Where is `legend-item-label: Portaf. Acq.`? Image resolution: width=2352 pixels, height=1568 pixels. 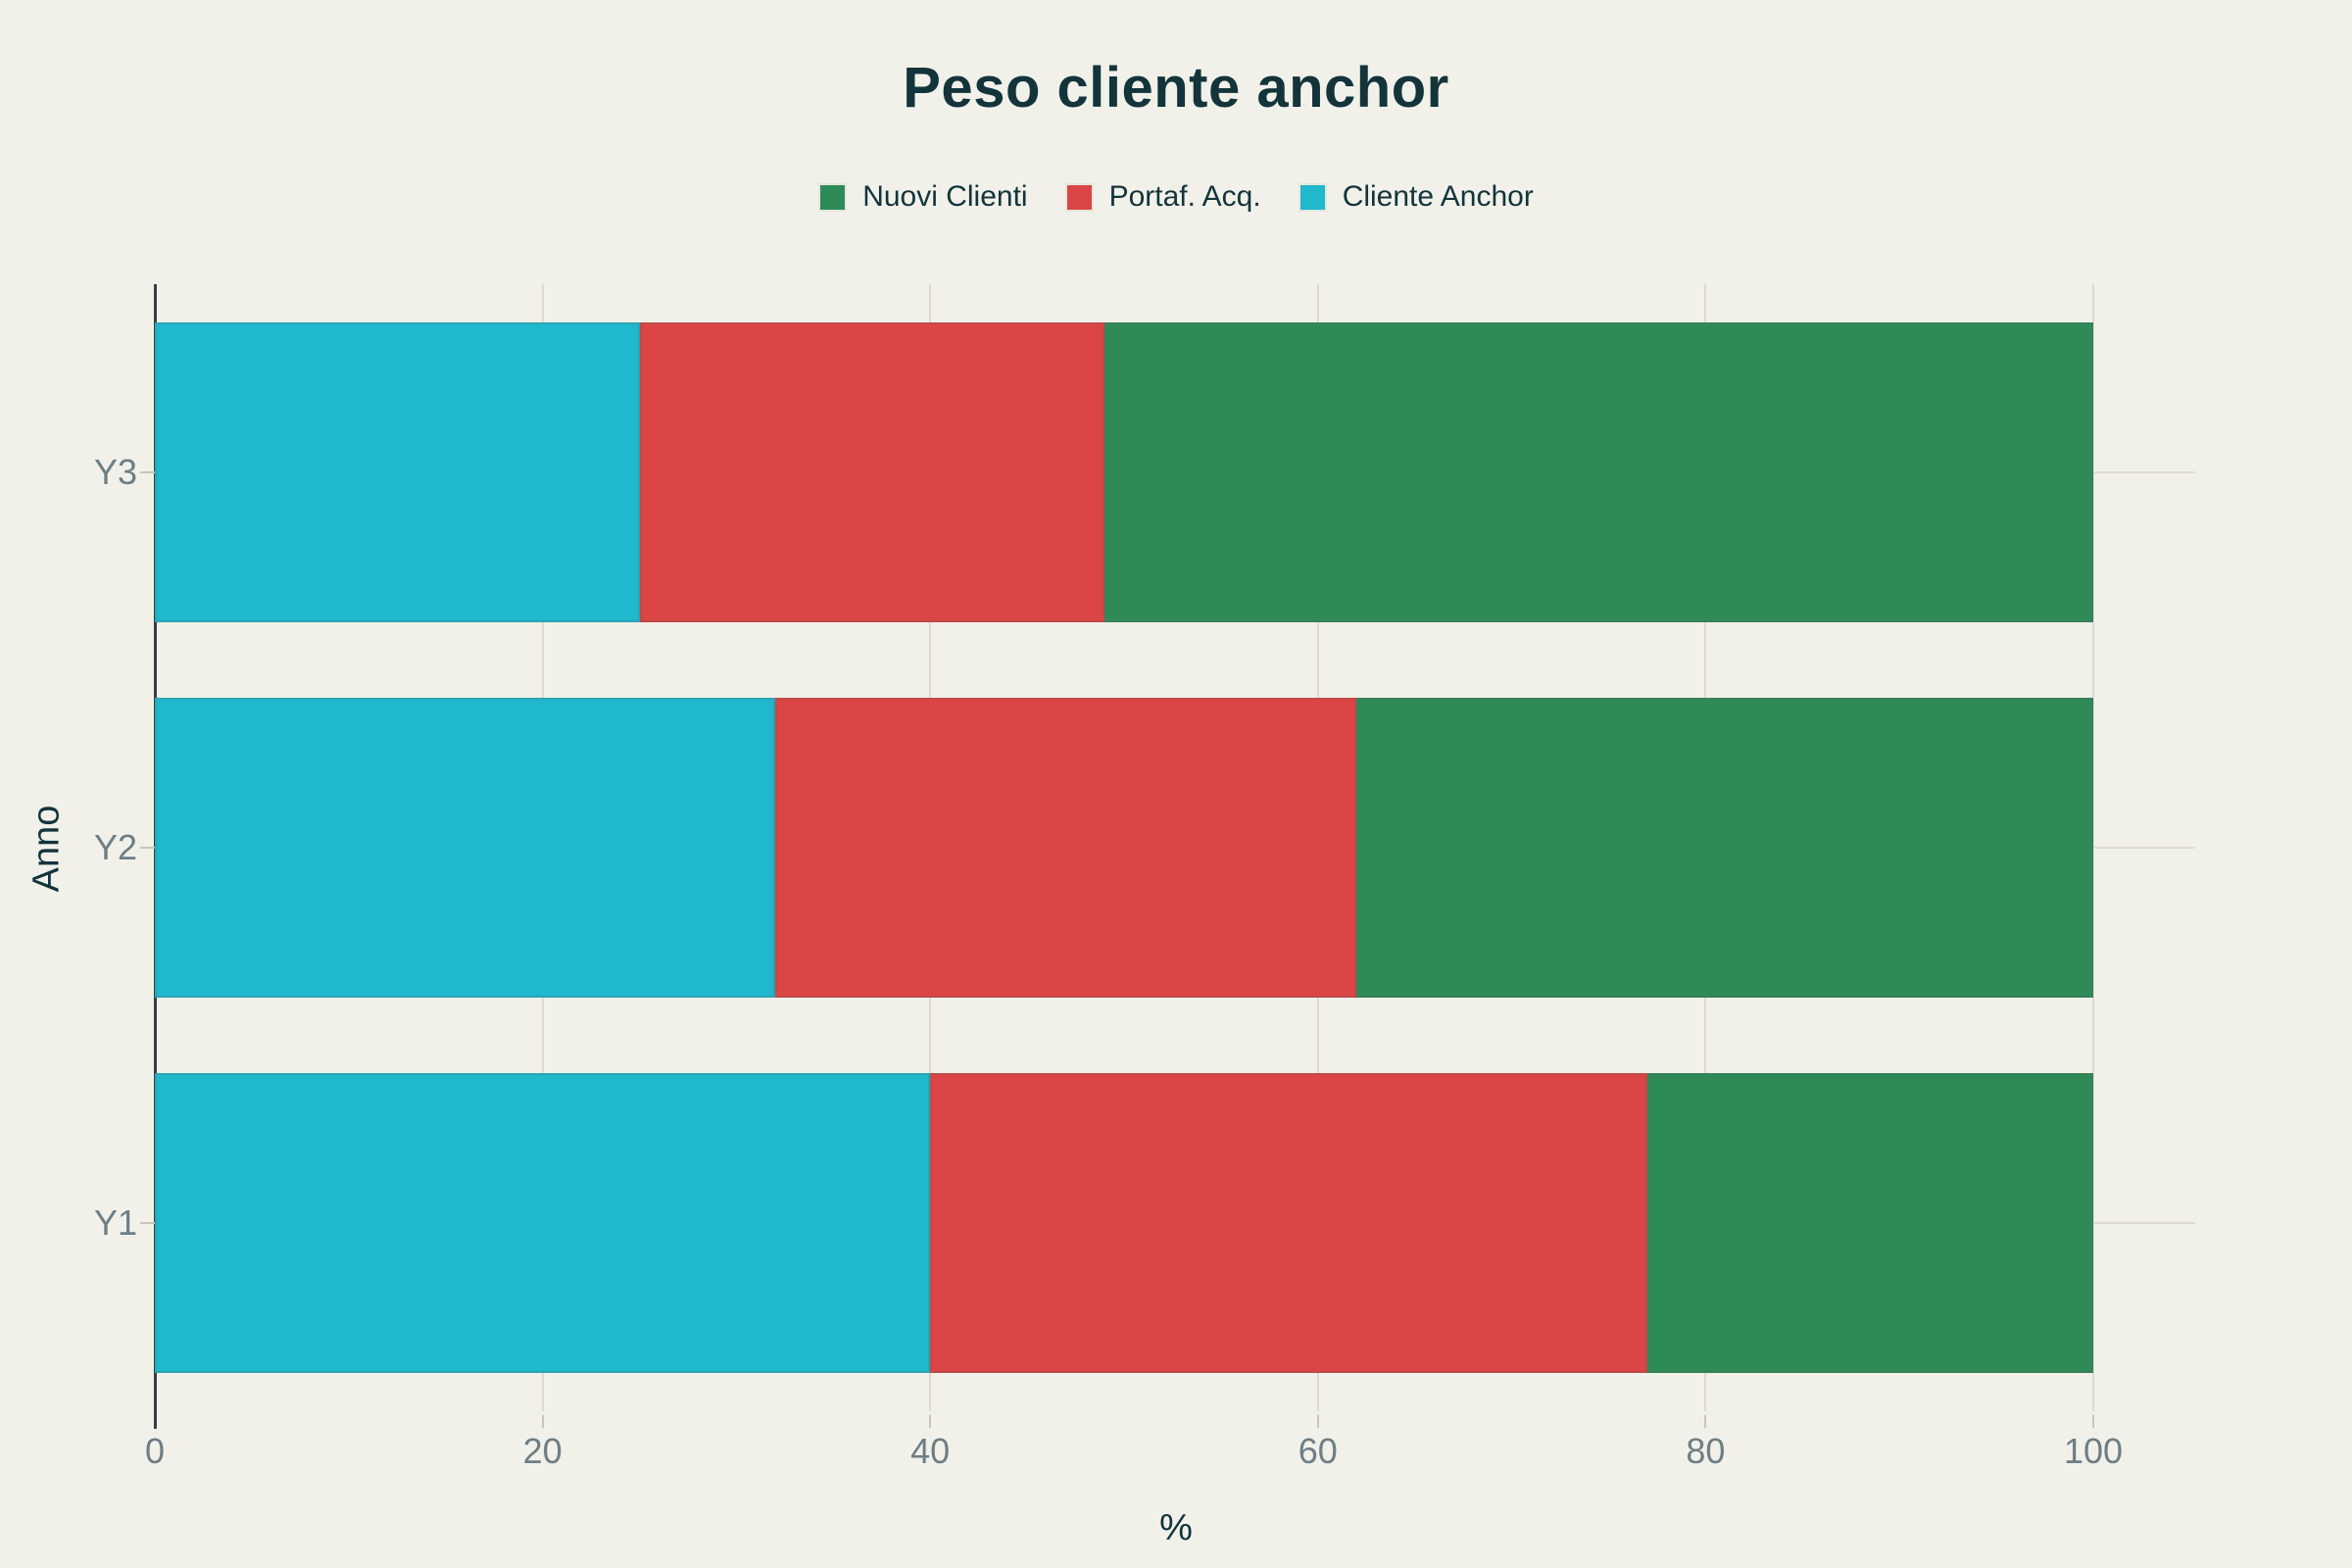 legend-item-label: Portaf. Acq. is located at coordinates (1184, 196).